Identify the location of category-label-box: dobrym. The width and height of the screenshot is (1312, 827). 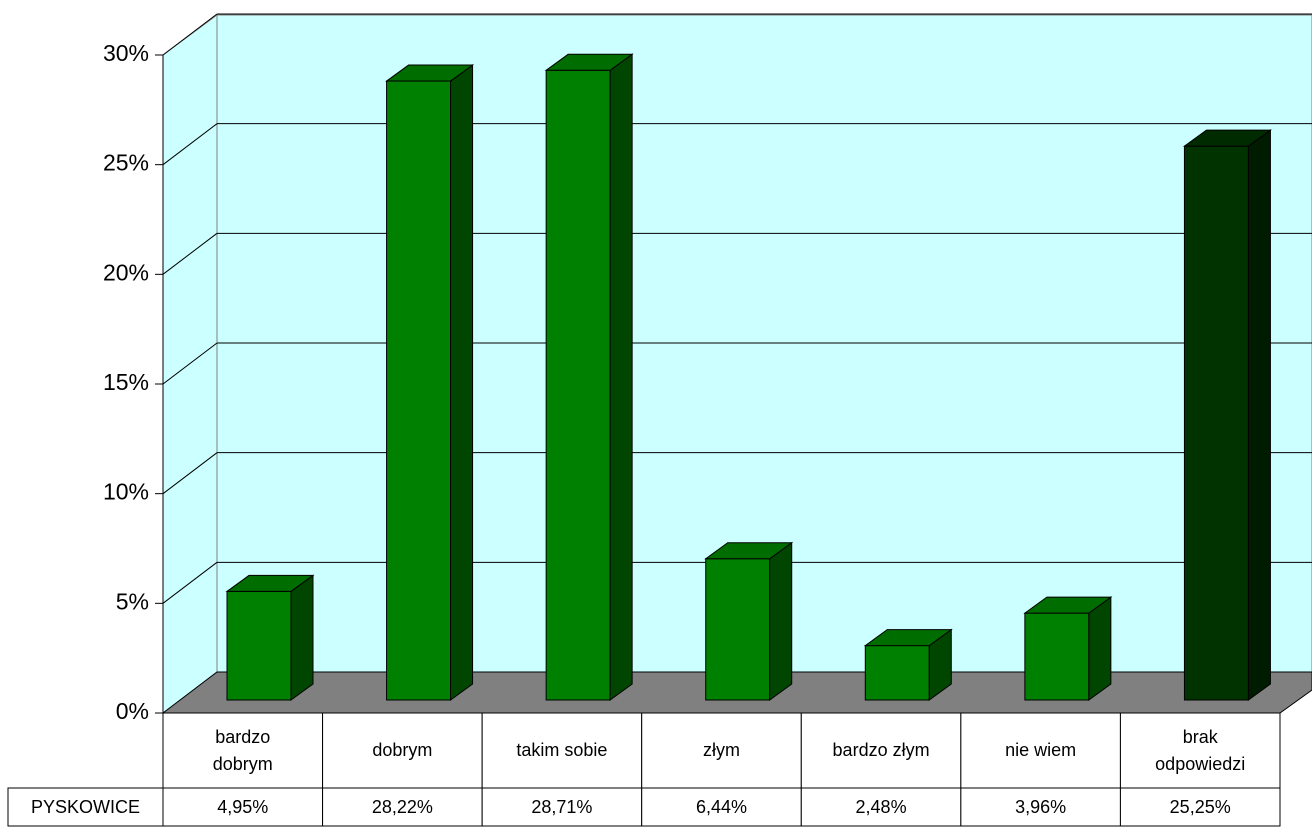
(403, 750).